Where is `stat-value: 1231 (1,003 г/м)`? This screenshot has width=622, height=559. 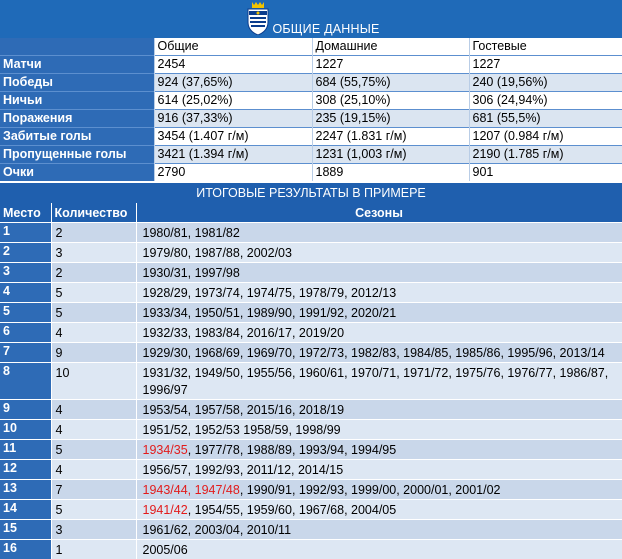
stat-value: 1231 (1,003 г/м) is located at coordinates (390, 155).